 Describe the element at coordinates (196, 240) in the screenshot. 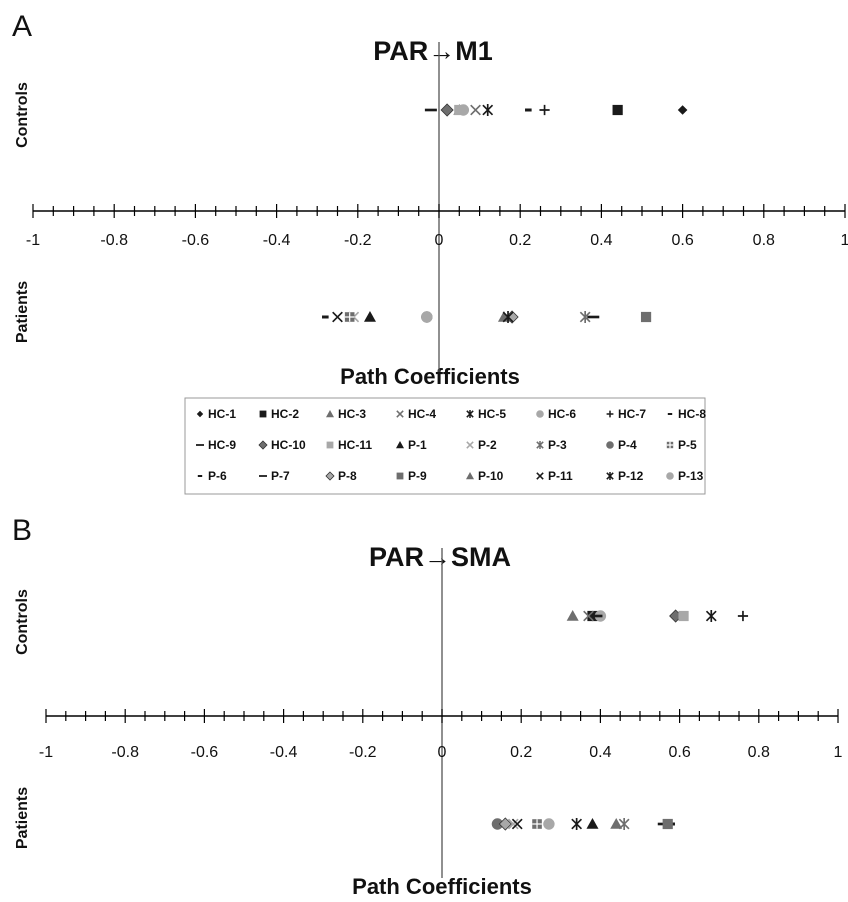

I see `panel-a-tick-label: -0.6` at that location.